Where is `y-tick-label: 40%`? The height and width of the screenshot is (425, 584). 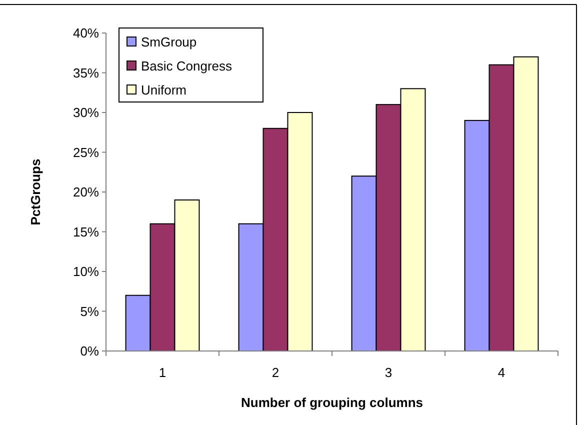 y-tick-label: 40% is located at coordinates (86, 33).